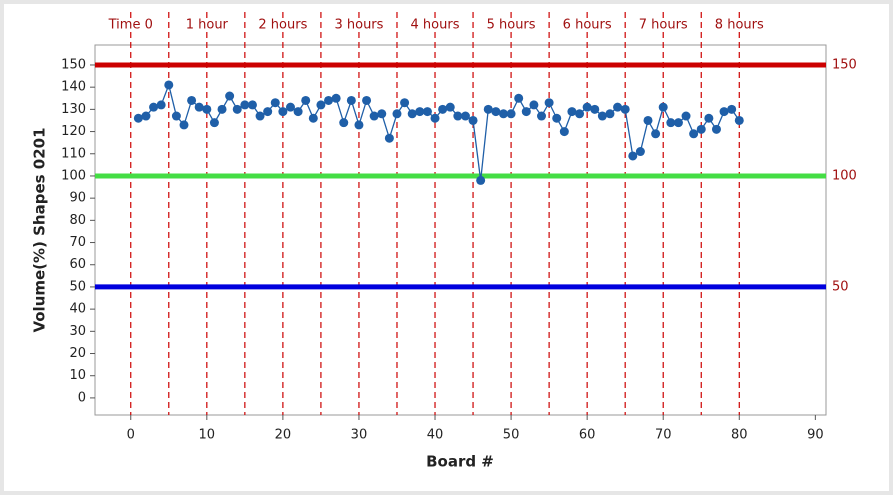  Describe the element at coordinates (130, 25) in the screenshot. I see `time-label: Time 0` at that location.